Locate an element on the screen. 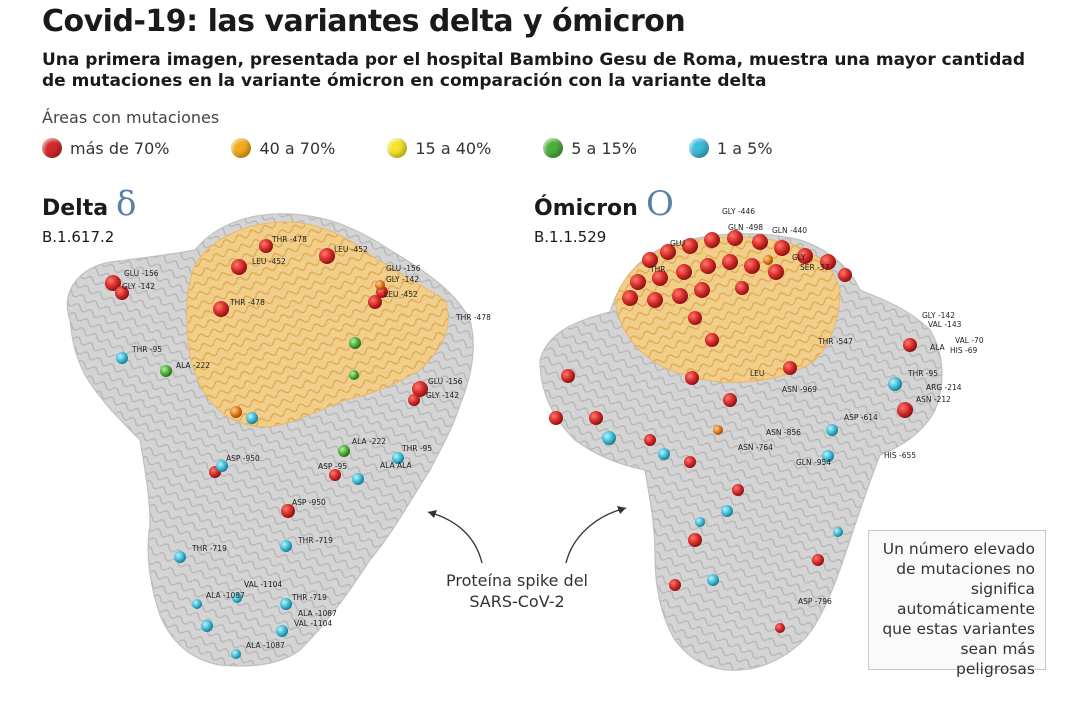 The width and height of the screenshot is (1068, 720). red-dot-icon is located at coordinates (52, 148).